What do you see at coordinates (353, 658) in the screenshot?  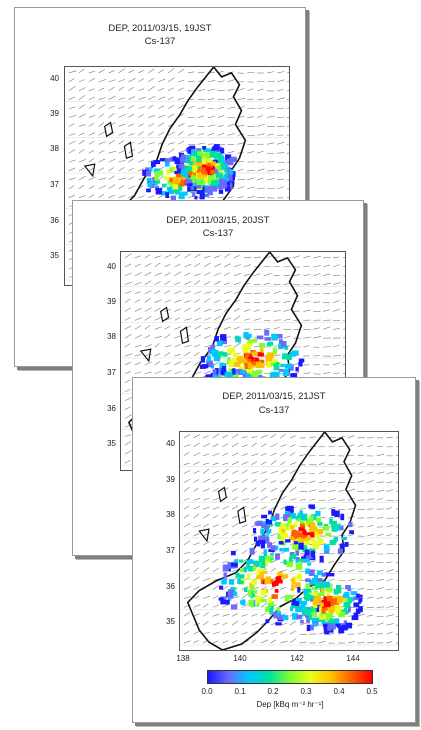 I see `x-tick-label: 144` at bounding box center [353, 658].